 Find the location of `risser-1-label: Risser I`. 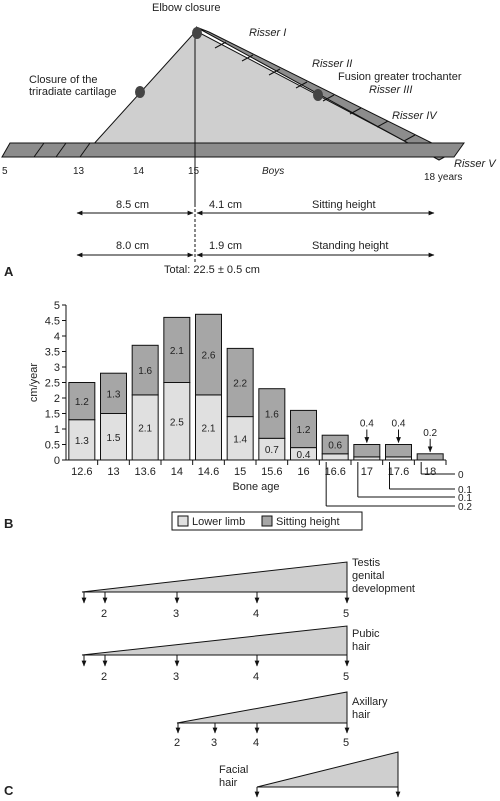

risser-1-label: Risser I is located at coordinates (267, 33).